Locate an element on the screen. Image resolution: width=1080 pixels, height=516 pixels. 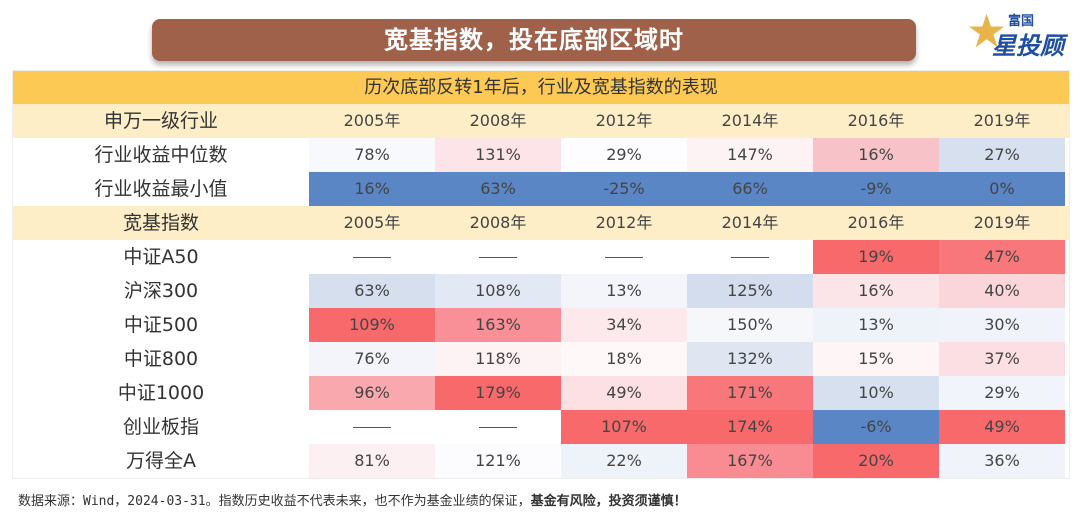
cell-value: 179% is located at coordinates (498, 392).